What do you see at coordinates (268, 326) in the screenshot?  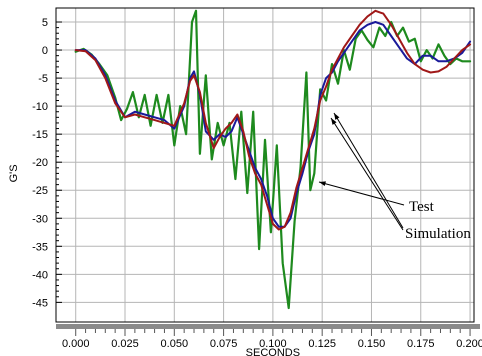 I see `x-axis-bar` at bounding box center [268, 326].